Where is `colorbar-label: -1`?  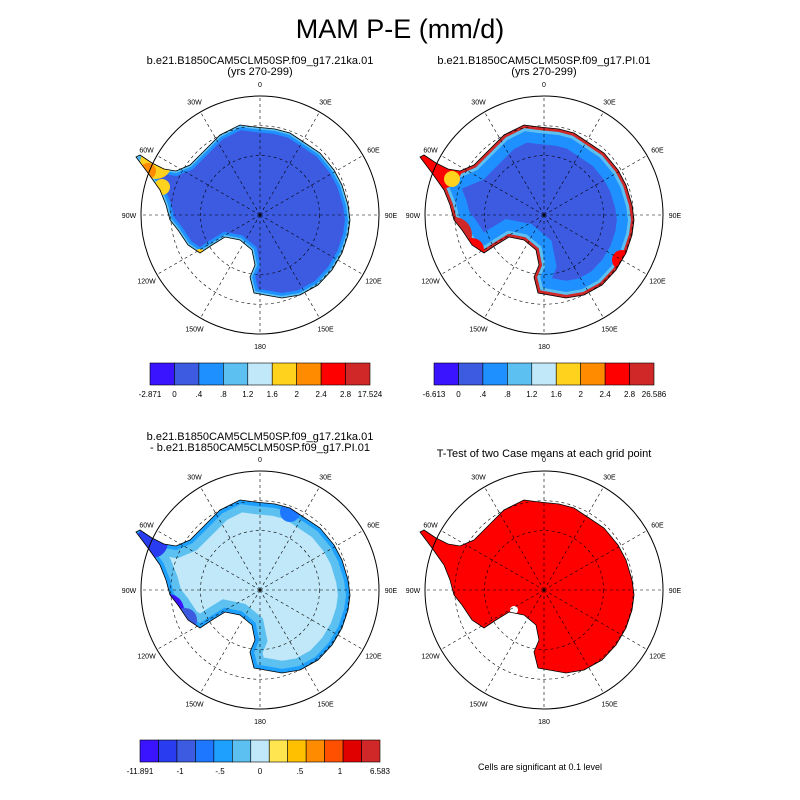 colorbar-label: -1 is located at coordinates (180, 771).